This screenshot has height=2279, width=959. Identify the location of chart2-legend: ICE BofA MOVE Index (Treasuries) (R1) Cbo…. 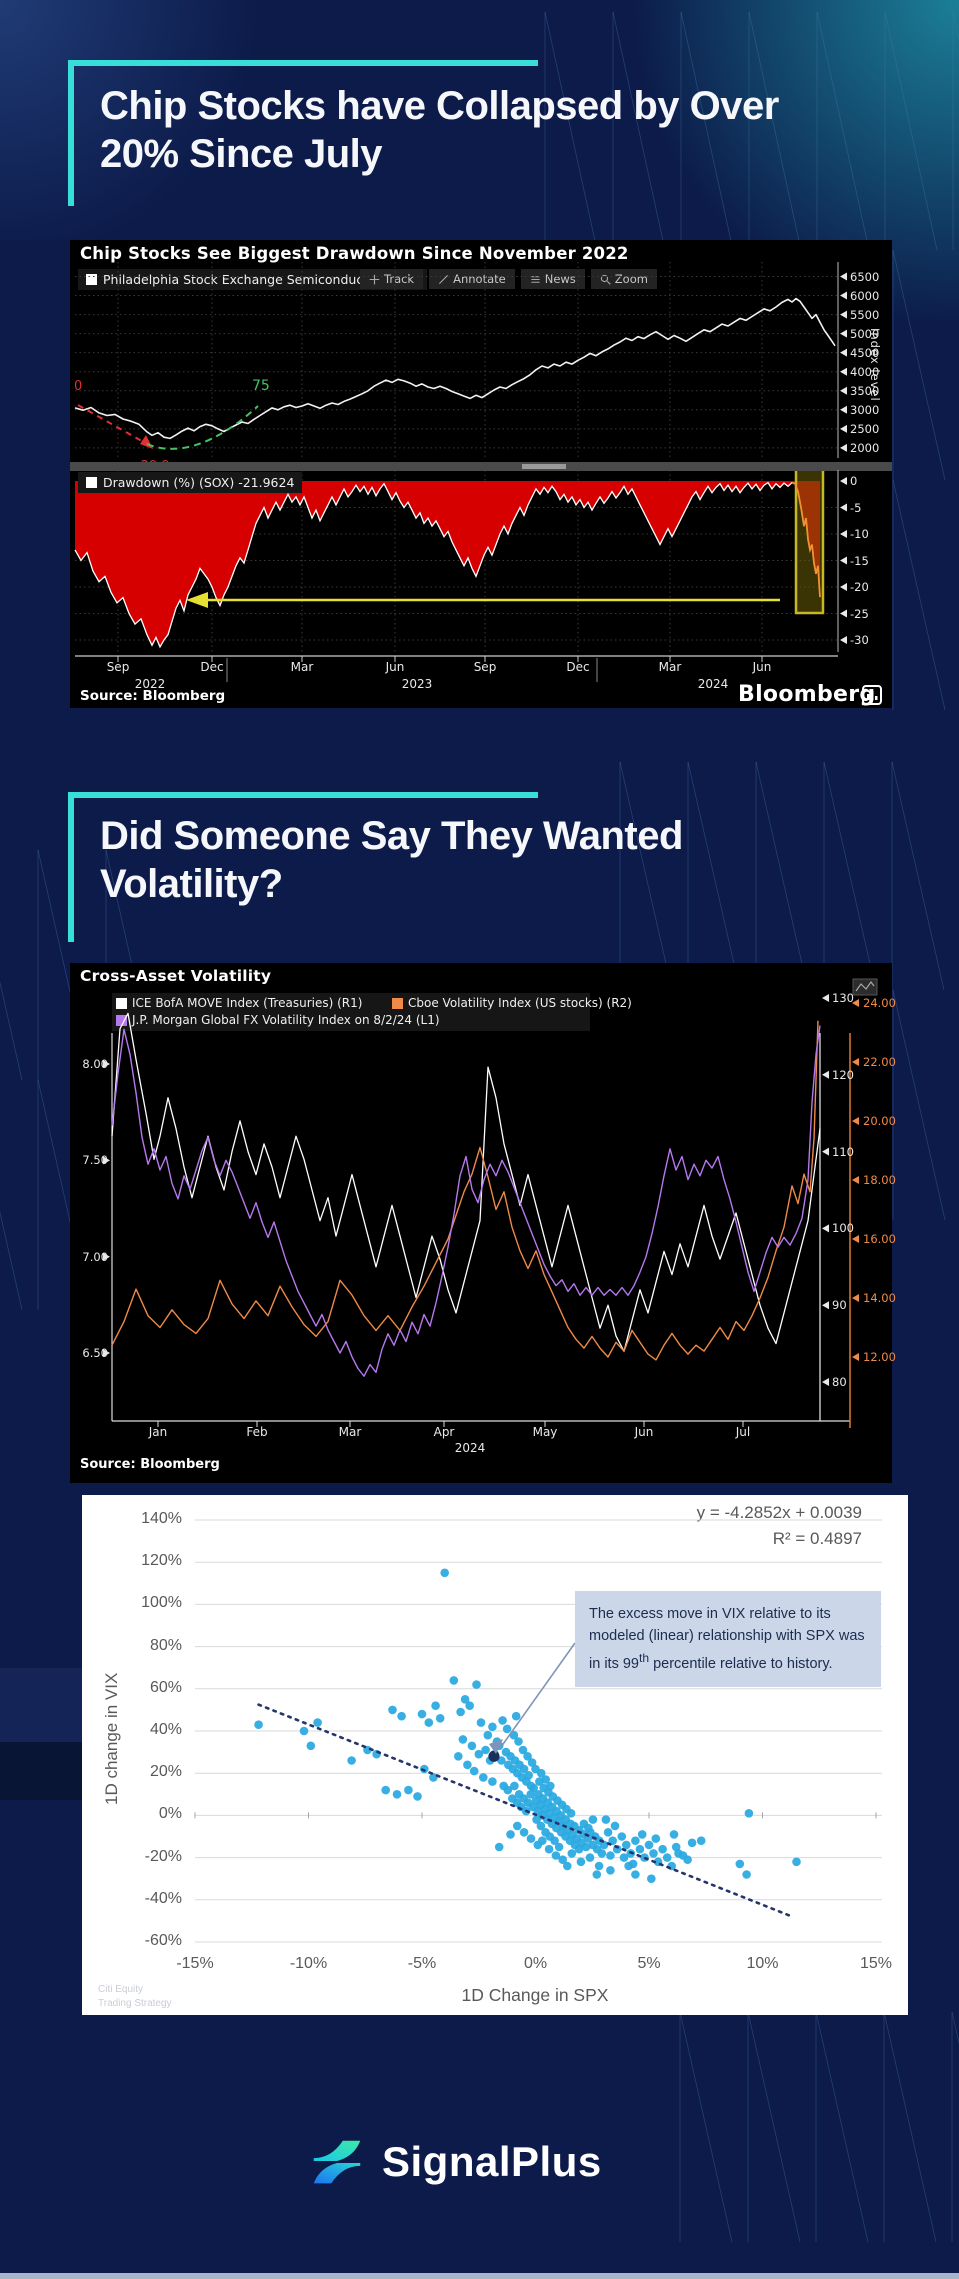
(372, 1012).